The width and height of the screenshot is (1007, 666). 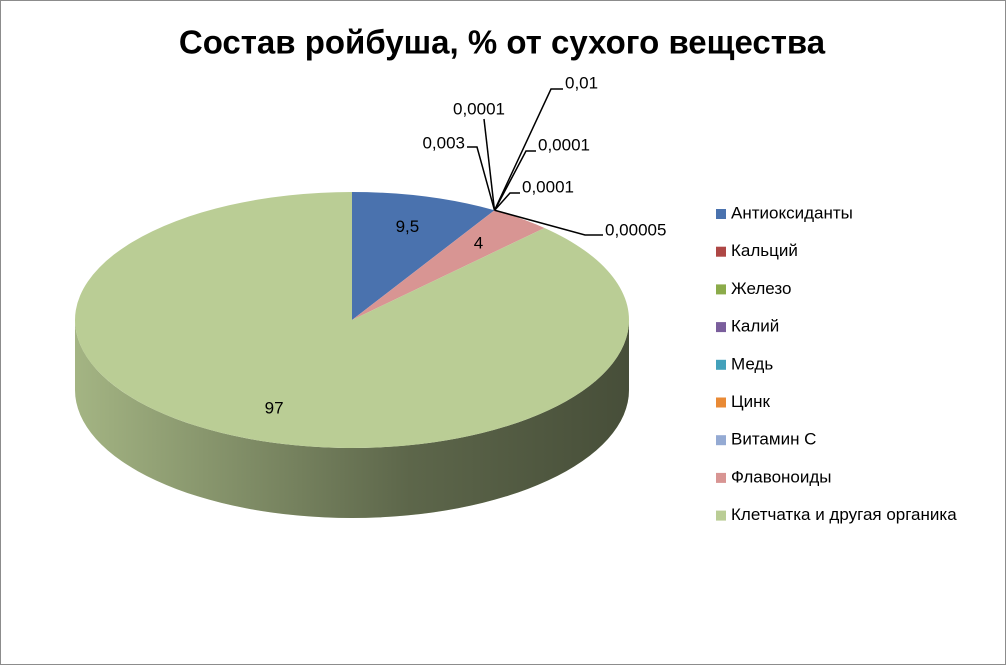 What do you see at coordinates (773, 439) in the screenshot?
I see `legend-label: Витамин С` at bounding box center [773, 439].